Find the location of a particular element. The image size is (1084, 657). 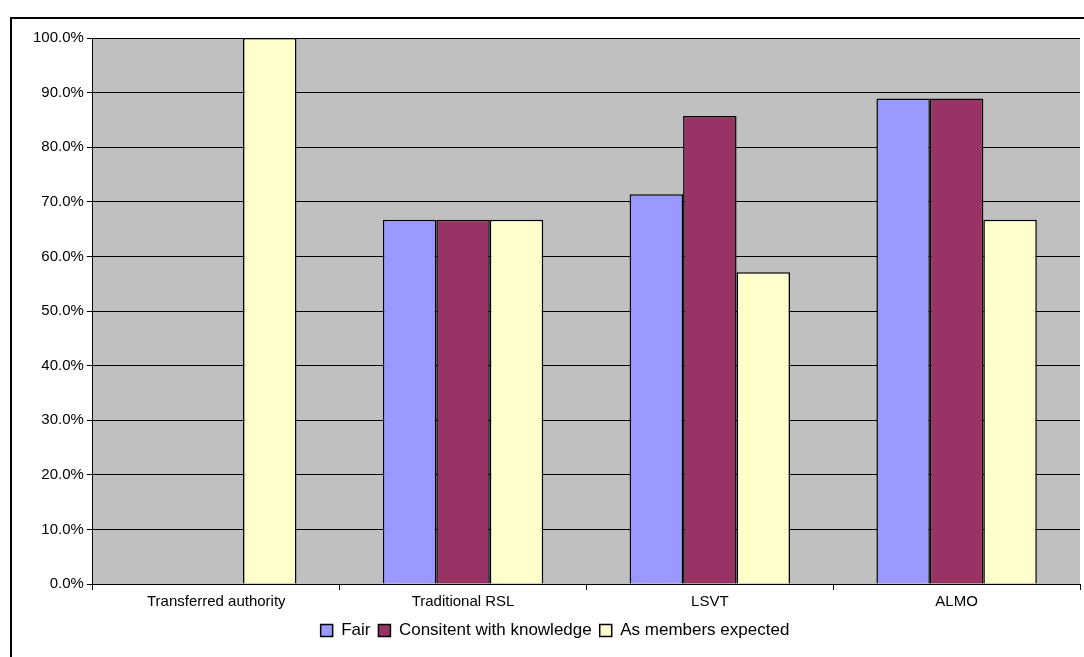

legend-label: Fair is located at coordinates (356, 630).